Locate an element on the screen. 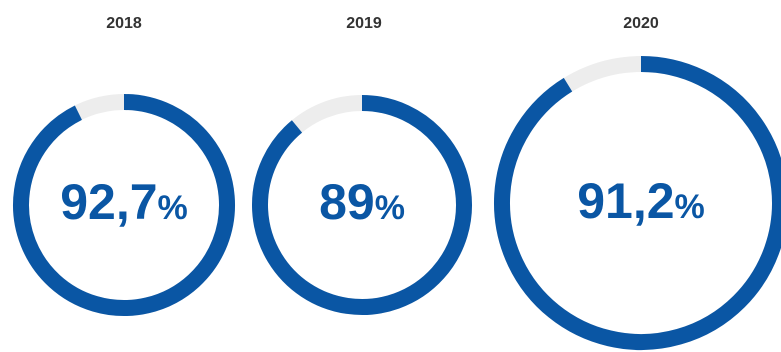 The height and width of the screenshot is (352, 781). year-label-2019: 2019 is located at coordinates (364, 23).